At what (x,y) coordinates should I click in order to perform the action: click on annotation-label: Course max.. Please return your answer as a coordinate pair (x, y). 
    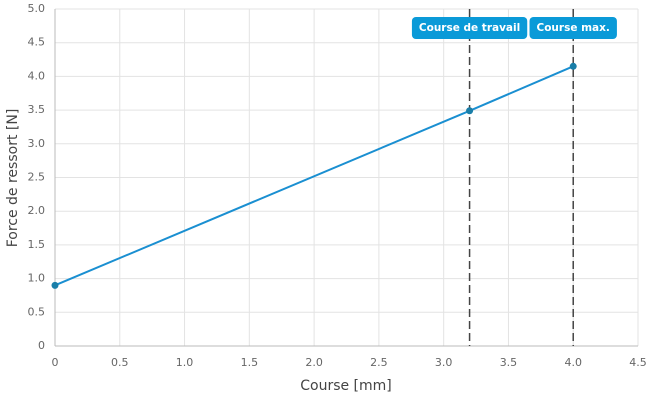
    Looking at the image, I should click on (573, 28).